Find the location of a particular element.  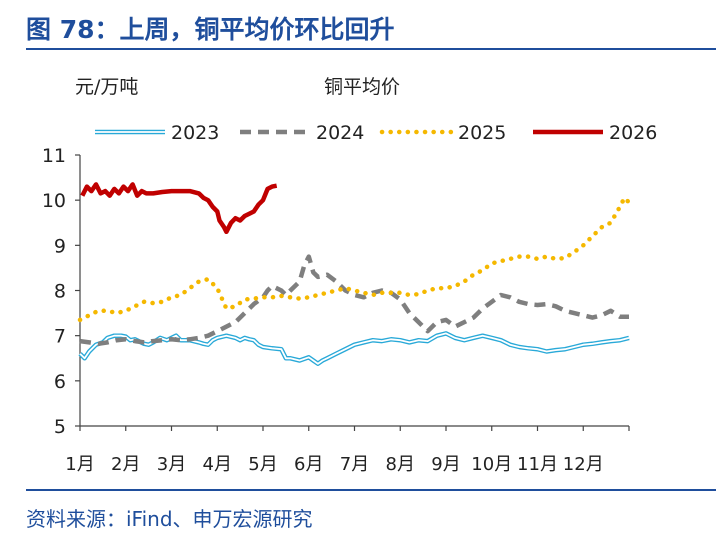

x-tick-label: 3月 is located at coordinates (171, 464).